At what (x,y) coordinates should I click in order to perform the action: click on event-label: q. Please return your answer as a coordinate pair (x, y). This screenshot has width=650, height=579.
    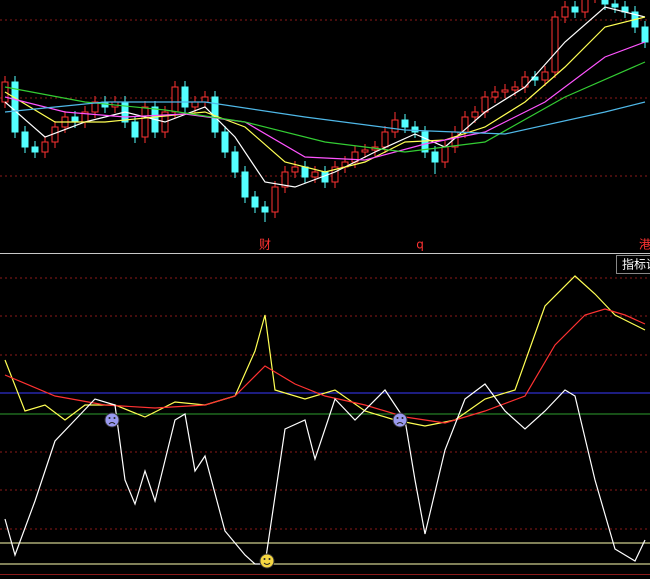
    Looking at the image, I should click on (420, 245).